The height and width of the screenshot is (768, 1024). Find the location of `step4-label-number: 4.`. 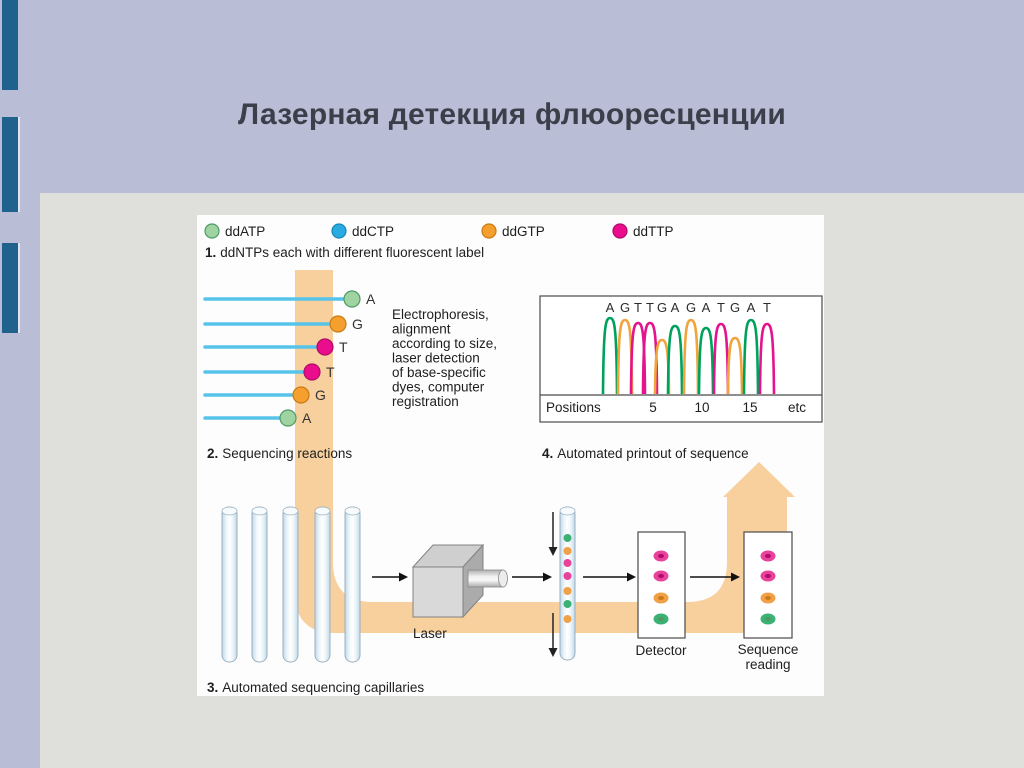

step4-label-number: 4. is located at coordinates (547, 453).